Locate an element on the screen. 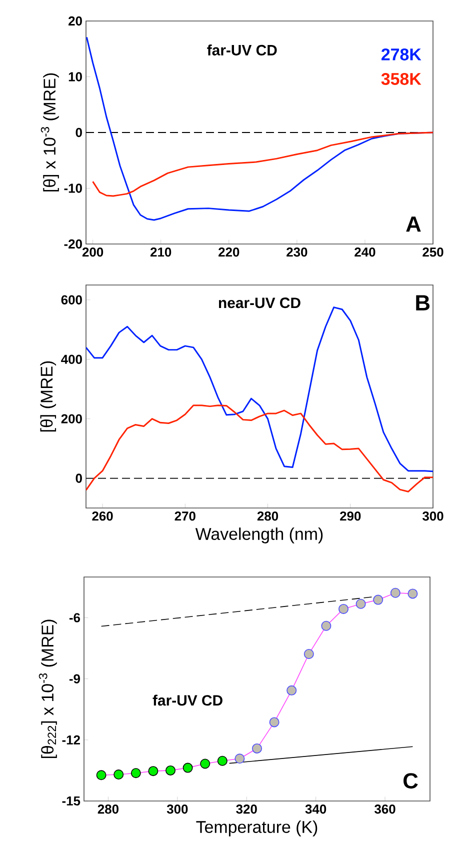 The height and width of the screenshot is (862, 449). y-tick-label: -10 is located at coordinates (73, 188).